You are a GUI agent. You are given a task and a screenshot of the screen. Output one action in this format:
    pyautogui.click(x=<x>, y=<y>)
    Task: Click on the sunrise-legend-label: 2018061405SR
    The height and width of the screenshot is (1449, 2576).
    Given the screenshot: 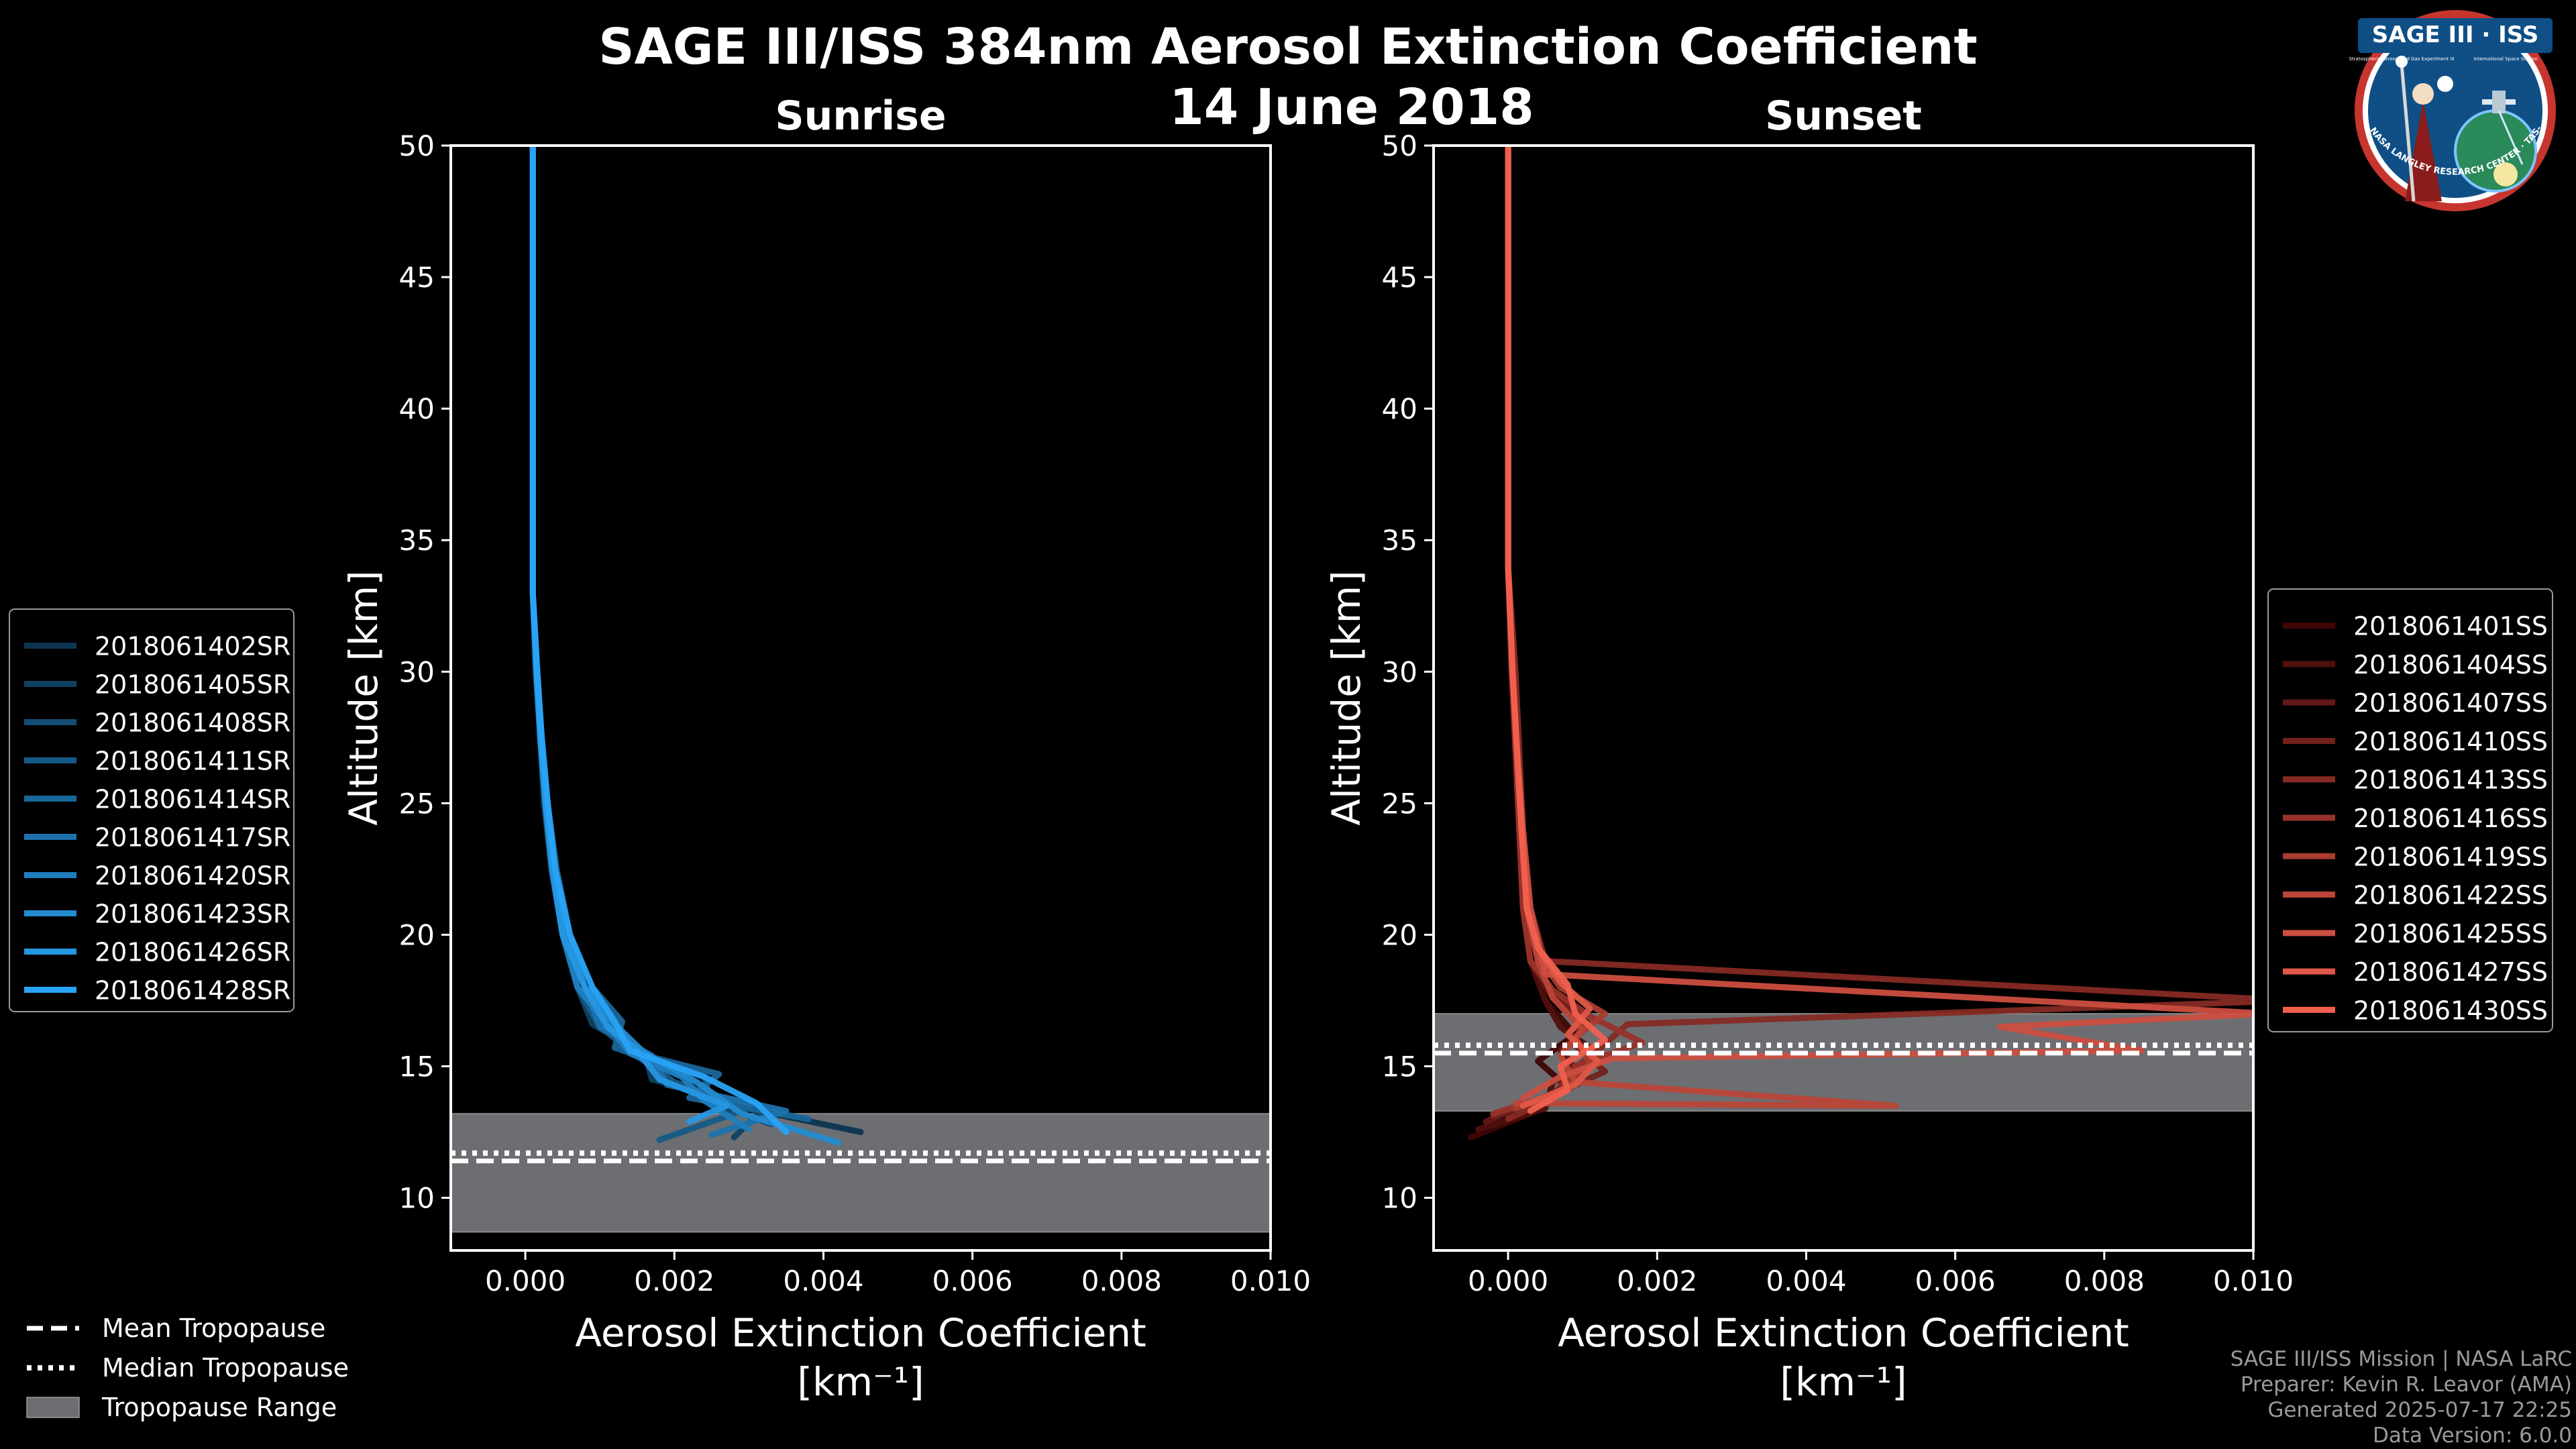 What is the action you would take?
    pyautogui.click(x=192, y=685)
    